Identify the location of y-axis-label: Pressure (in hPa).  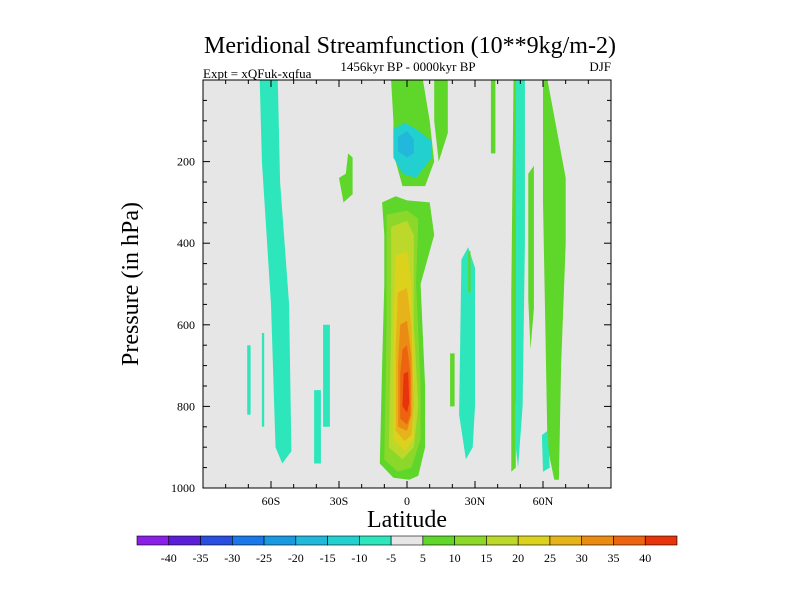
(131, 284).